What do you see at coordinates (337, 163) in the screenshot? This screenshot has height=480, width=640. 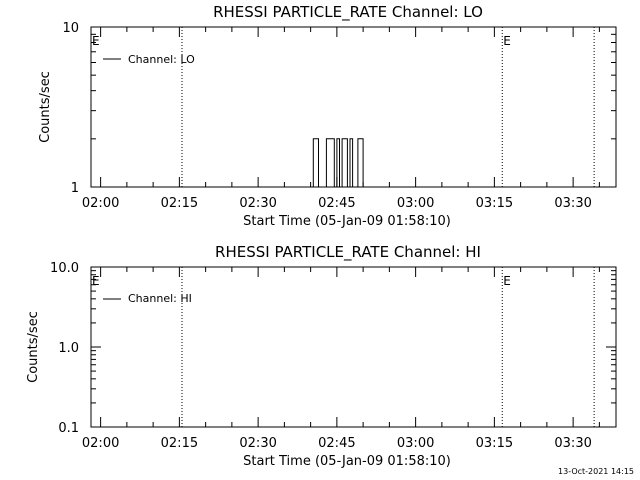 I see `series-line` at bounding box center [337, 163].